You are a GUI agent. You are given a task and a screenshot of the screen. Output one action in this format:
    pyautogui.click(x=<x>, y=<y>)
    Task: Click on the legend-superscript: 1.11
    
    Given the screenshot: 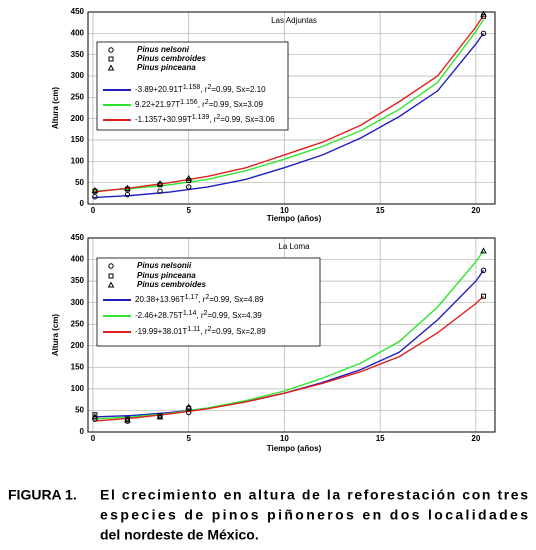 What is the action you would take?
    pyautogui.click(x=193, y=329)
    